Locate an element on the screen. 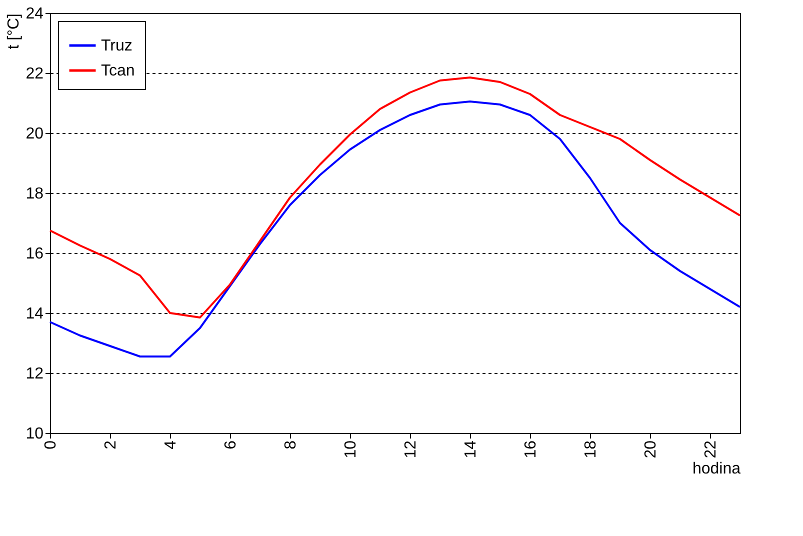 The width and height of the screenshot is (803, 536). x-tick-label: 12 is located at coordinates (411, 449).